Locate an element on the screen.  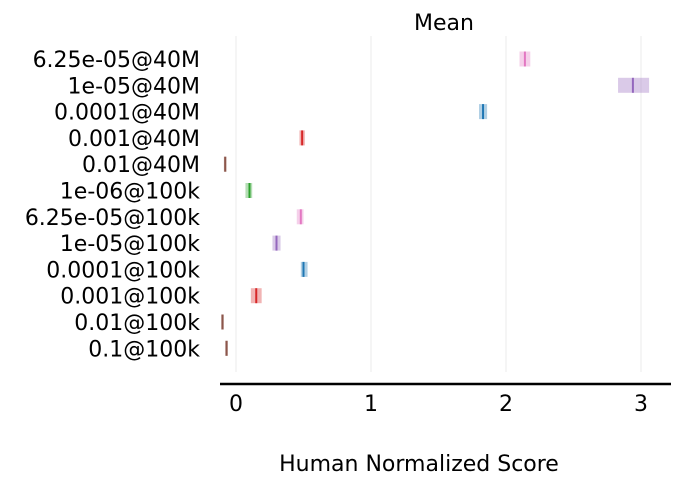
x-tick-label-3: 3 is located at coordinates (641, 404).